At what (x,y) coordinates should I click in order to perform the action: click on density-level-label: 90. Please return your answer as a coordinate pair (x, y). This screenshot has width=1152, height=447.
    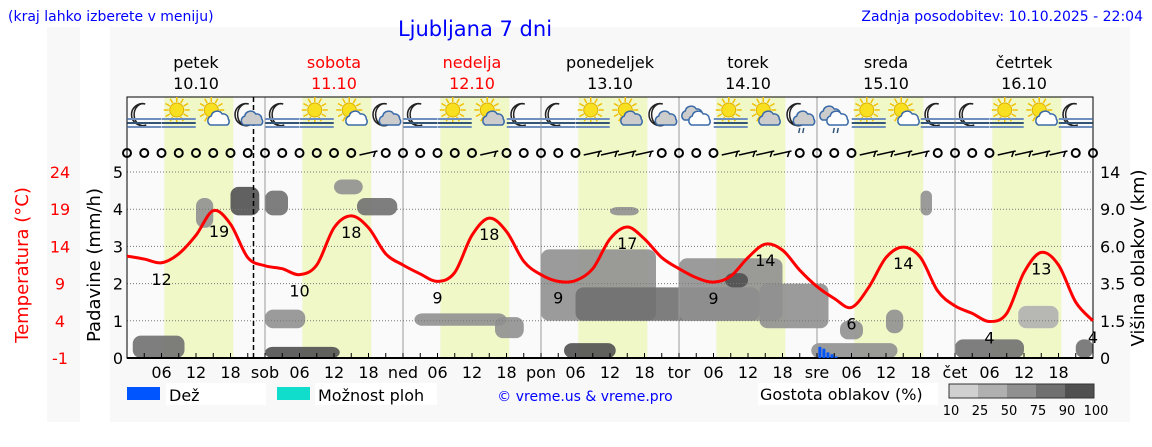
    Looking at the image, I should click on (1067, 411).